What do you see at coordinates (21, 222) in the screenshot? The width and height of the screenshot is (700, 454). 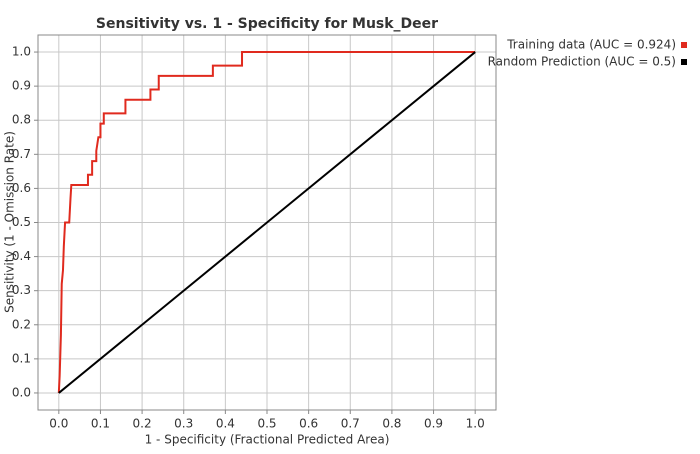 I see `y-tick-label: 0.5` at bounding box center [21, 222].